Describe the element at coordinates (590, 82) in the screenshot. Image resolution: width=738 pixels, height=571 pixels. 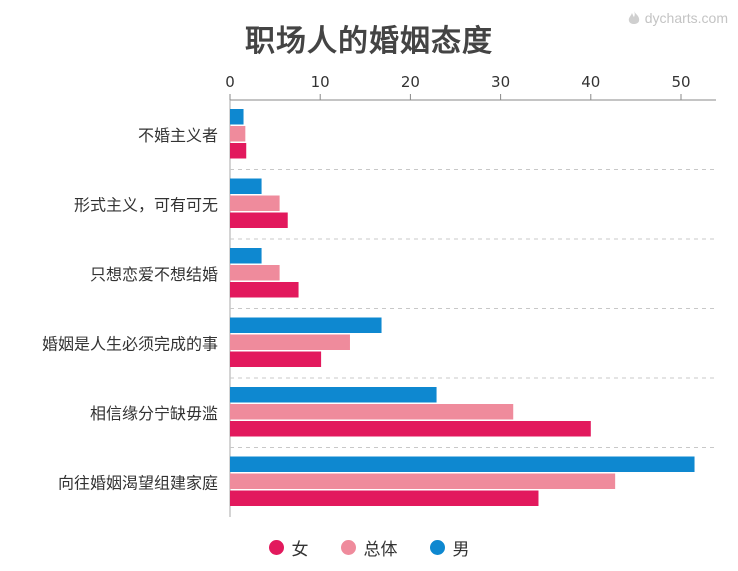
I see `x-tick-label: 40` at that location.